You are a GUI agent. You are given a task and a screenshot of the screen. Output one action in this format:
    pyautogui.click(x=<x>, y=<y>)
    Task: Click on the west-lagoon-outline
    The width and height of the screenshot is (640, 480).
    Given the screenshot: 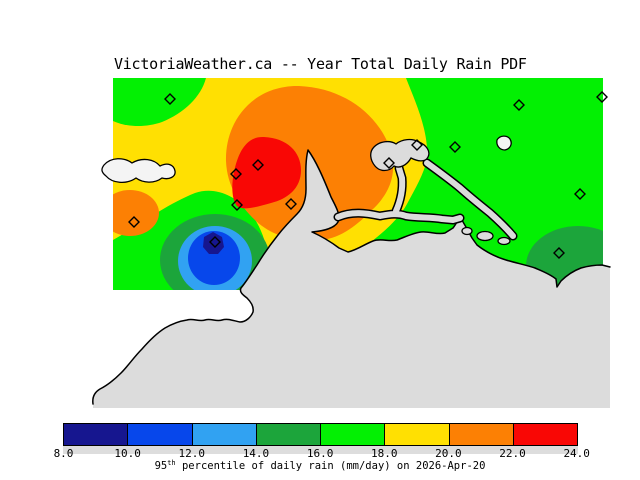 What is the action you would take?
    pyautogui.click(x=138, y=170)
    